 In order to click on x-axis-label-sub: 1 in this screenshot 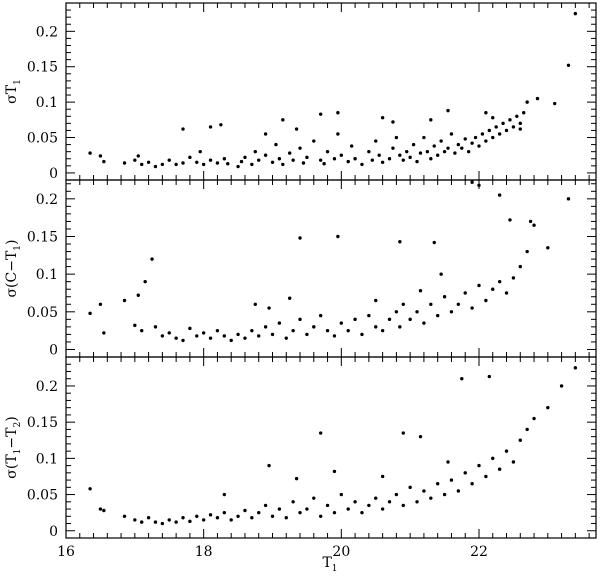, I will do `click(335, 569)`.